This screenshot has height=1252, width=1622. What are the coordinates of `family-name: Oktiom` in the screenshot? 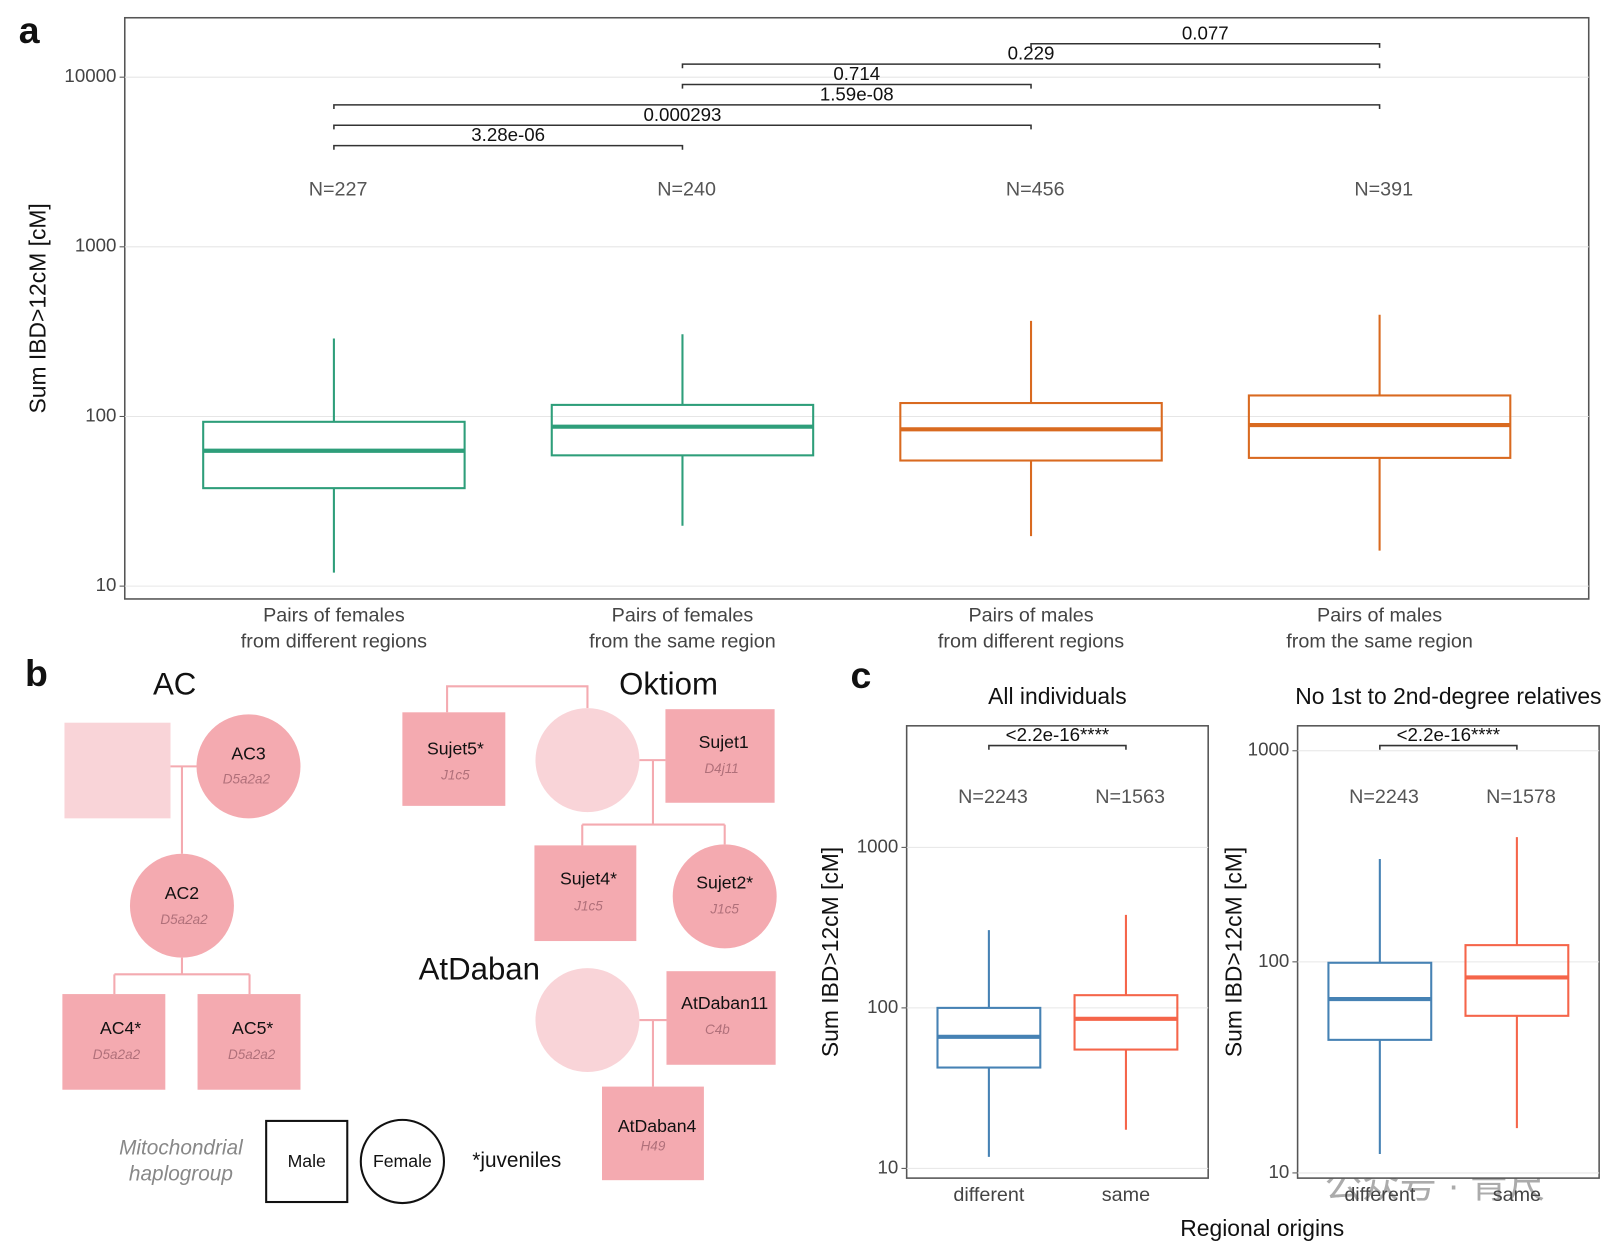 It's located at (668, 684).